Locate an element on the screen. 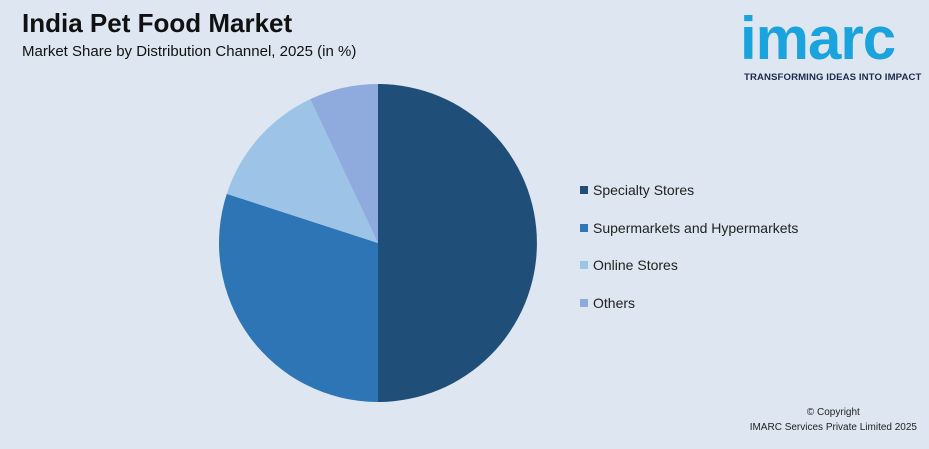  slice-specialty-stores is located at coordinates (457, 243).